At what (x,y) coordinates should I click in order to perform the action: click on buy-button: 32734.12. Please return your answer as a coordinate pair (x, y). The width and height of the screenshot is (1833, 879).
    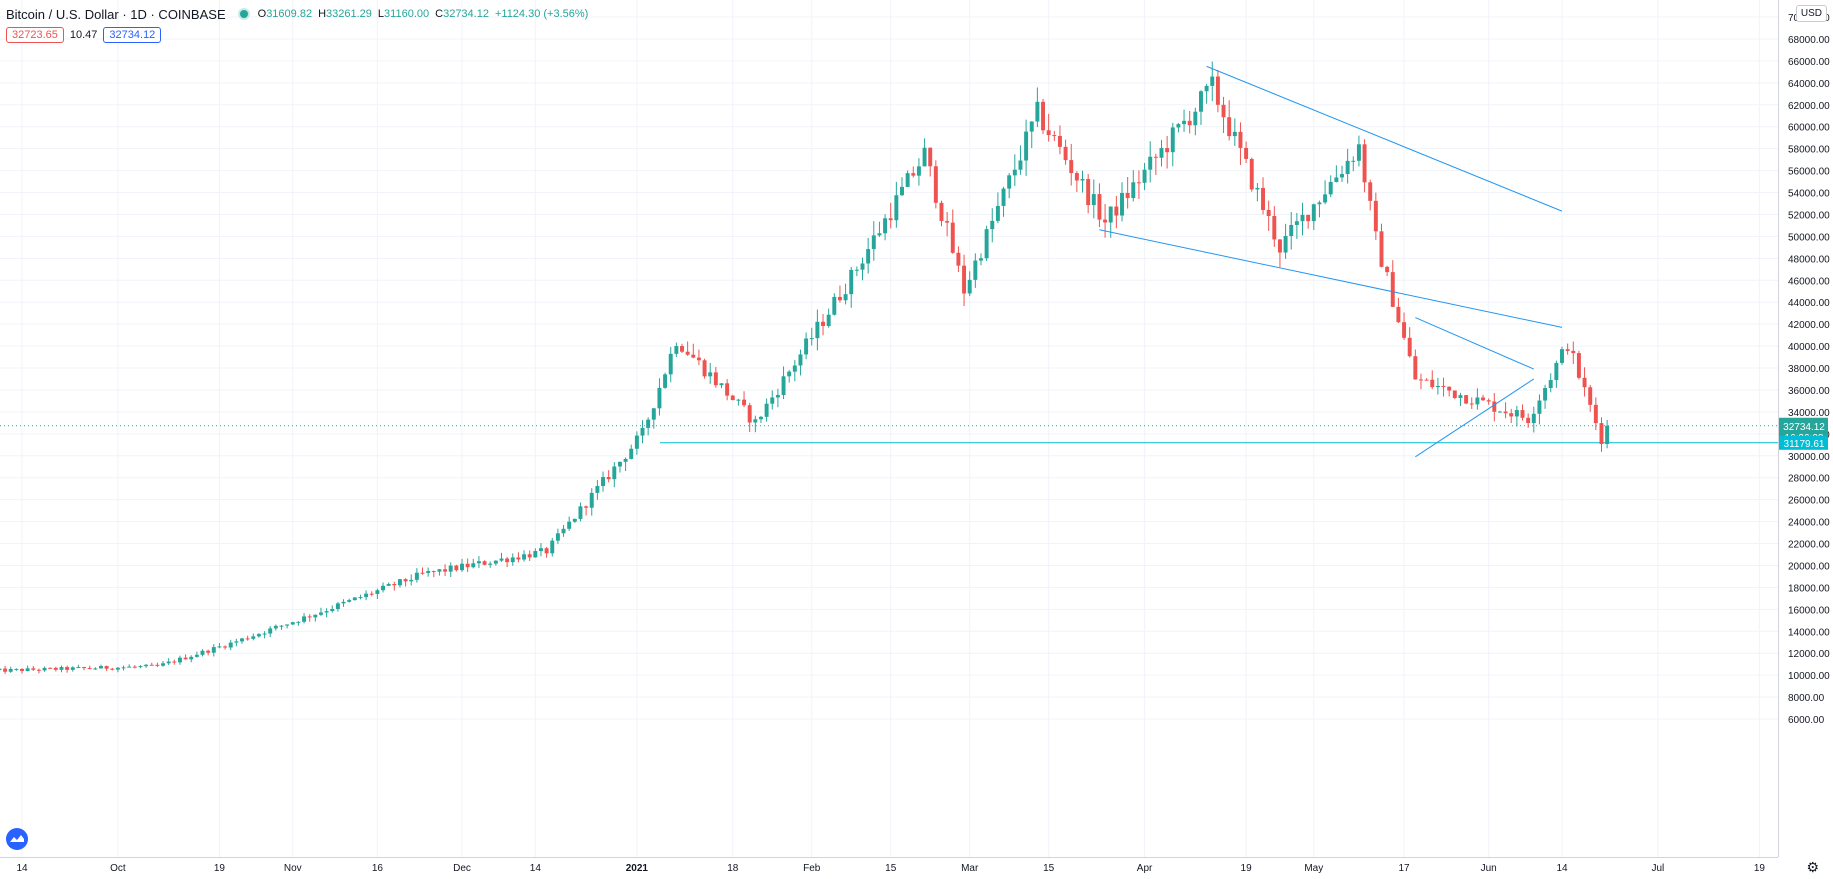
    Looking at the image, I should click on (132, 35).